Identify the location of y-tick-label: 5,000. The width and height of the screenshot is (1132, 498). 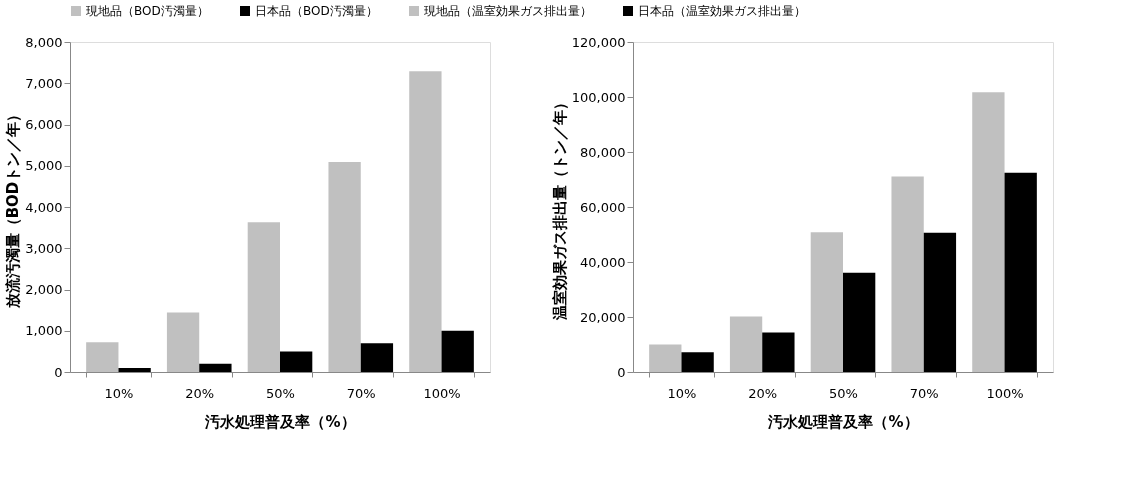
(44, 166).